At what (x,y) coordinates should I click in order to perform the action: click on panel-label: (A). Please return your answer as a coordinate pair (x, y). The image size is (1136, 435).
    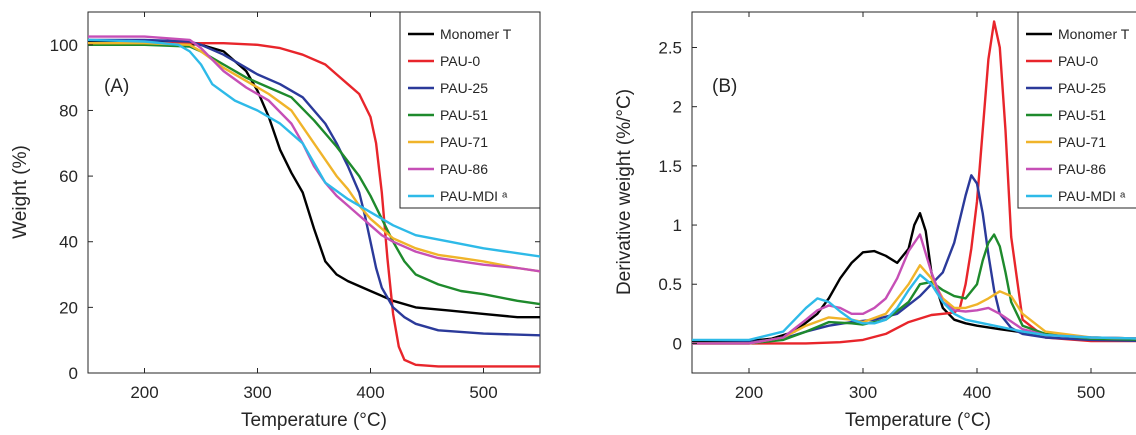
    Looking at the image, I should click on (116, 86).